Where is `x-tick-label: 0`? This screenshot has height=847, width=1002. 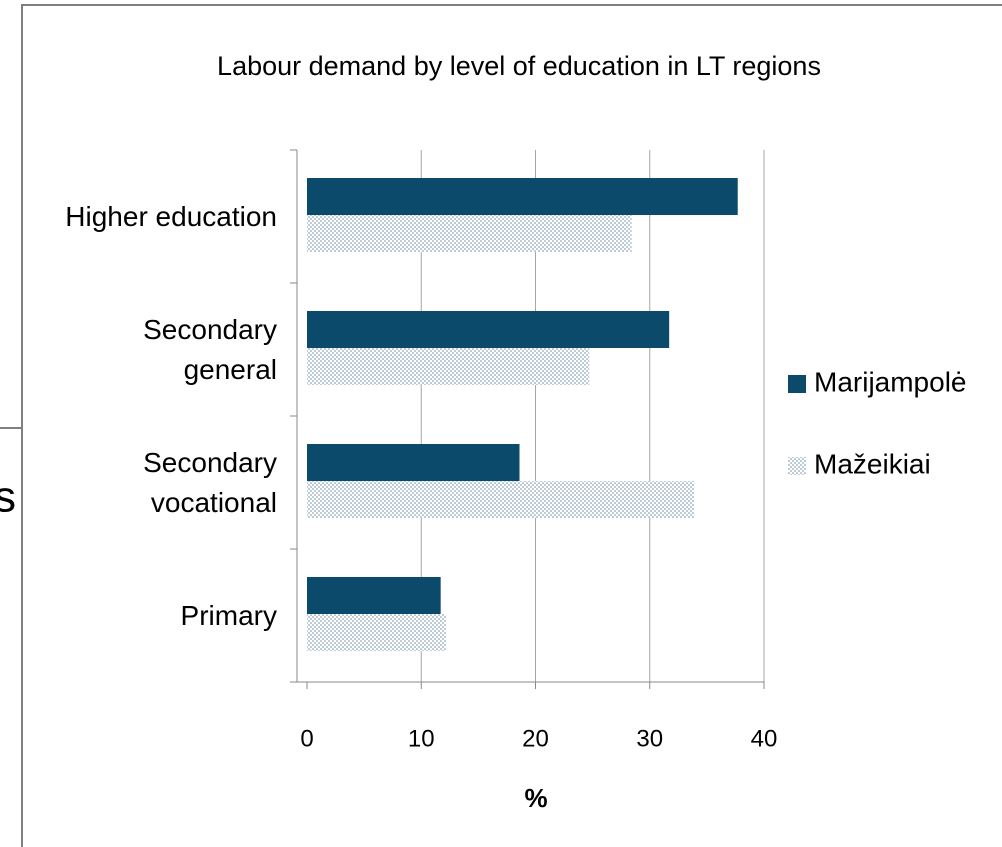 x-tick-label: 0 is located at coordinates (306, 738).